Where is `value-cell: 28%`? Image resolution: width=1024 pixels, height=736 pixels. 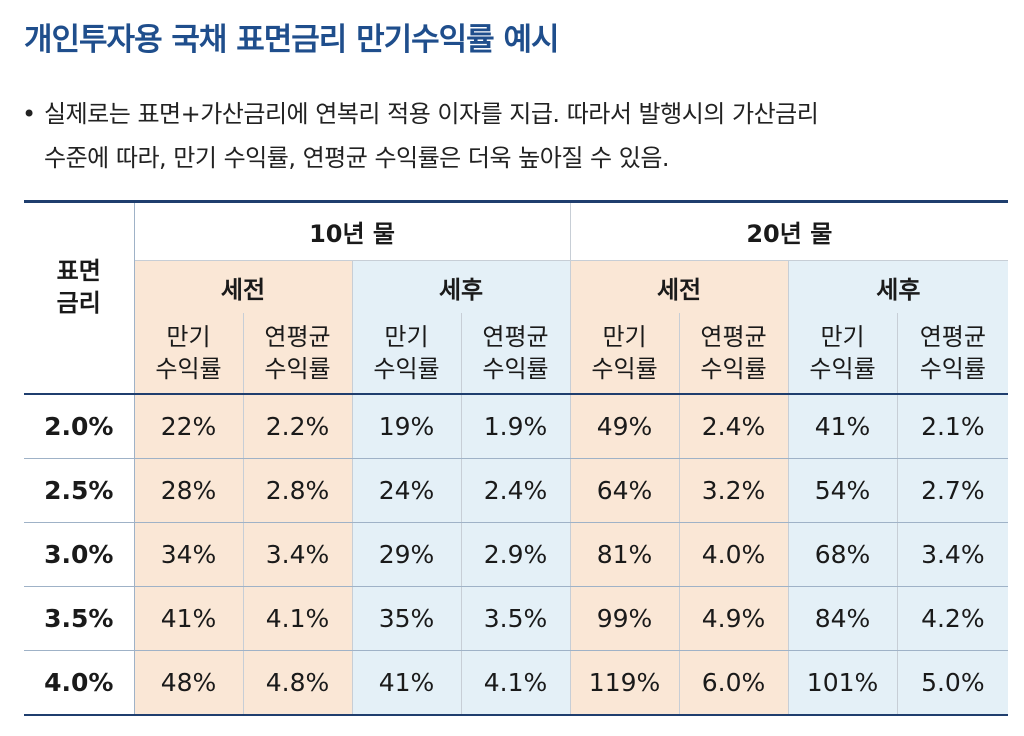 value-cell: 28% is located at coordinates (189, 490).